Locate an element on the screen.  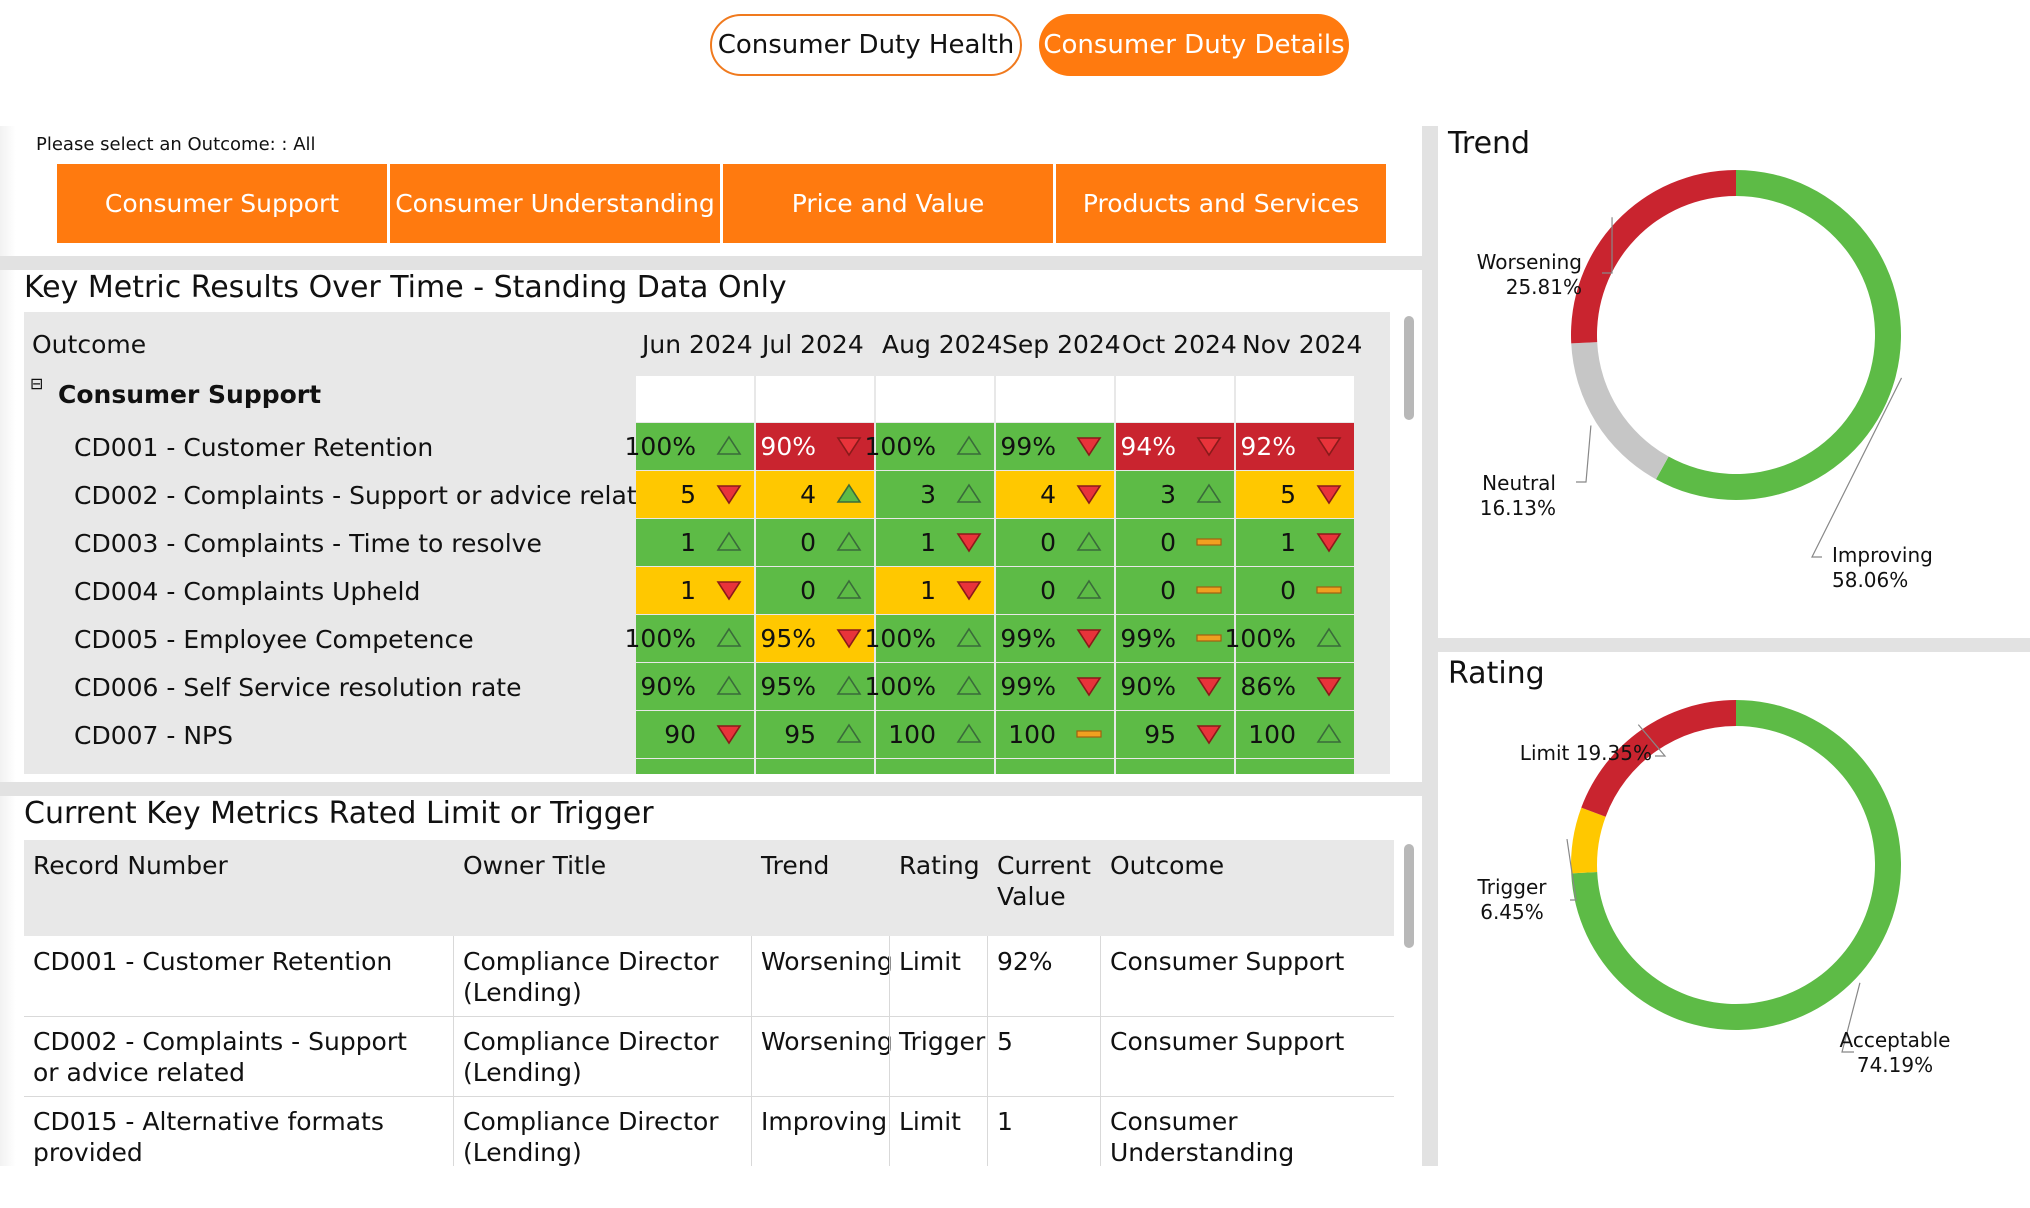
collapse-group-icon: ⊟ is located at coordinates (37, 383).